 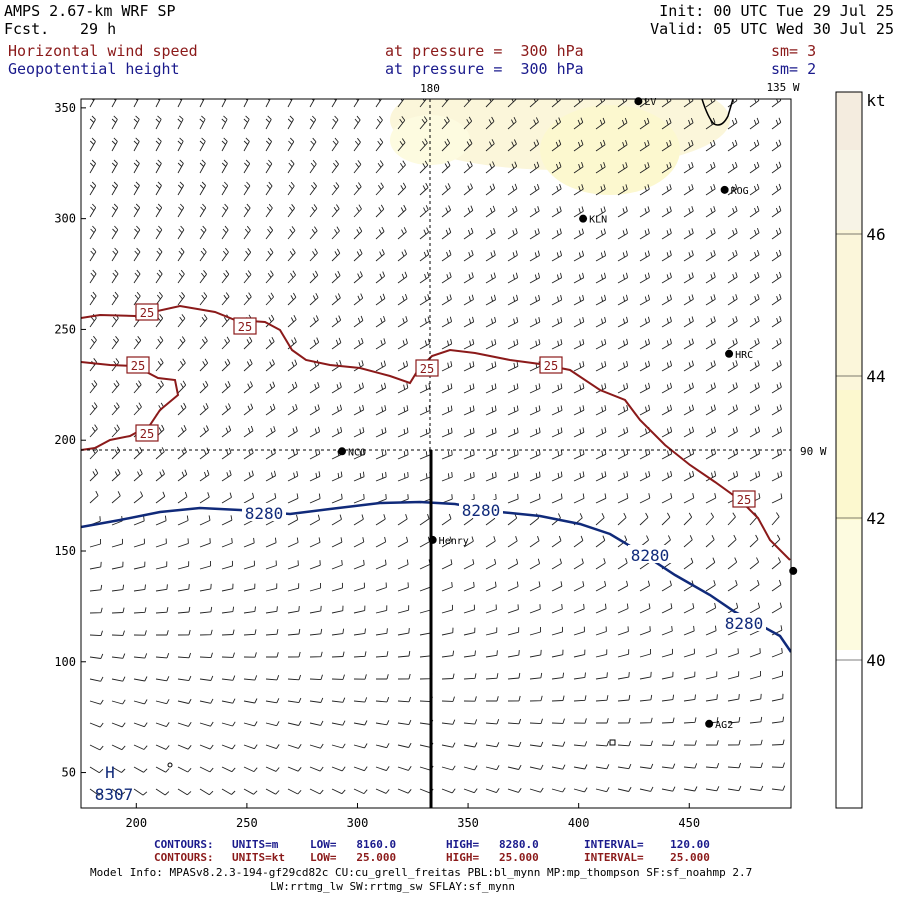 What do you see at coordinates (27, 29) in the screenshot?
I see `forecast-label: Fcst.` at bounding box center [27, 29].